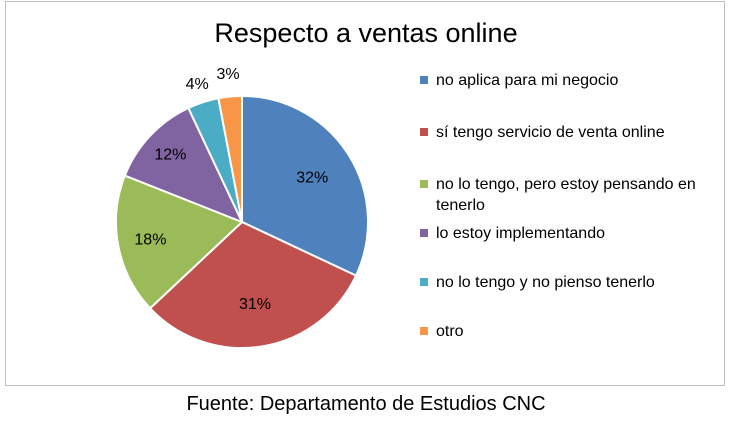  What do you see at coordinates (520, 233) in the screenshot?
I see `legend-label: lo estoy implementando` at bounding box center [520, 233].